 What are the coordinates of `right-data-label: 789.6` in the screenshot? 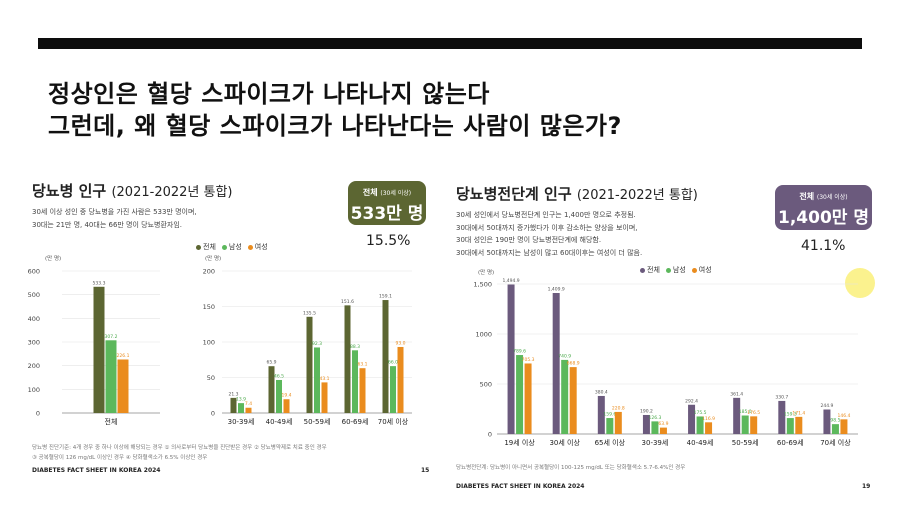 It's located at (519, 352).